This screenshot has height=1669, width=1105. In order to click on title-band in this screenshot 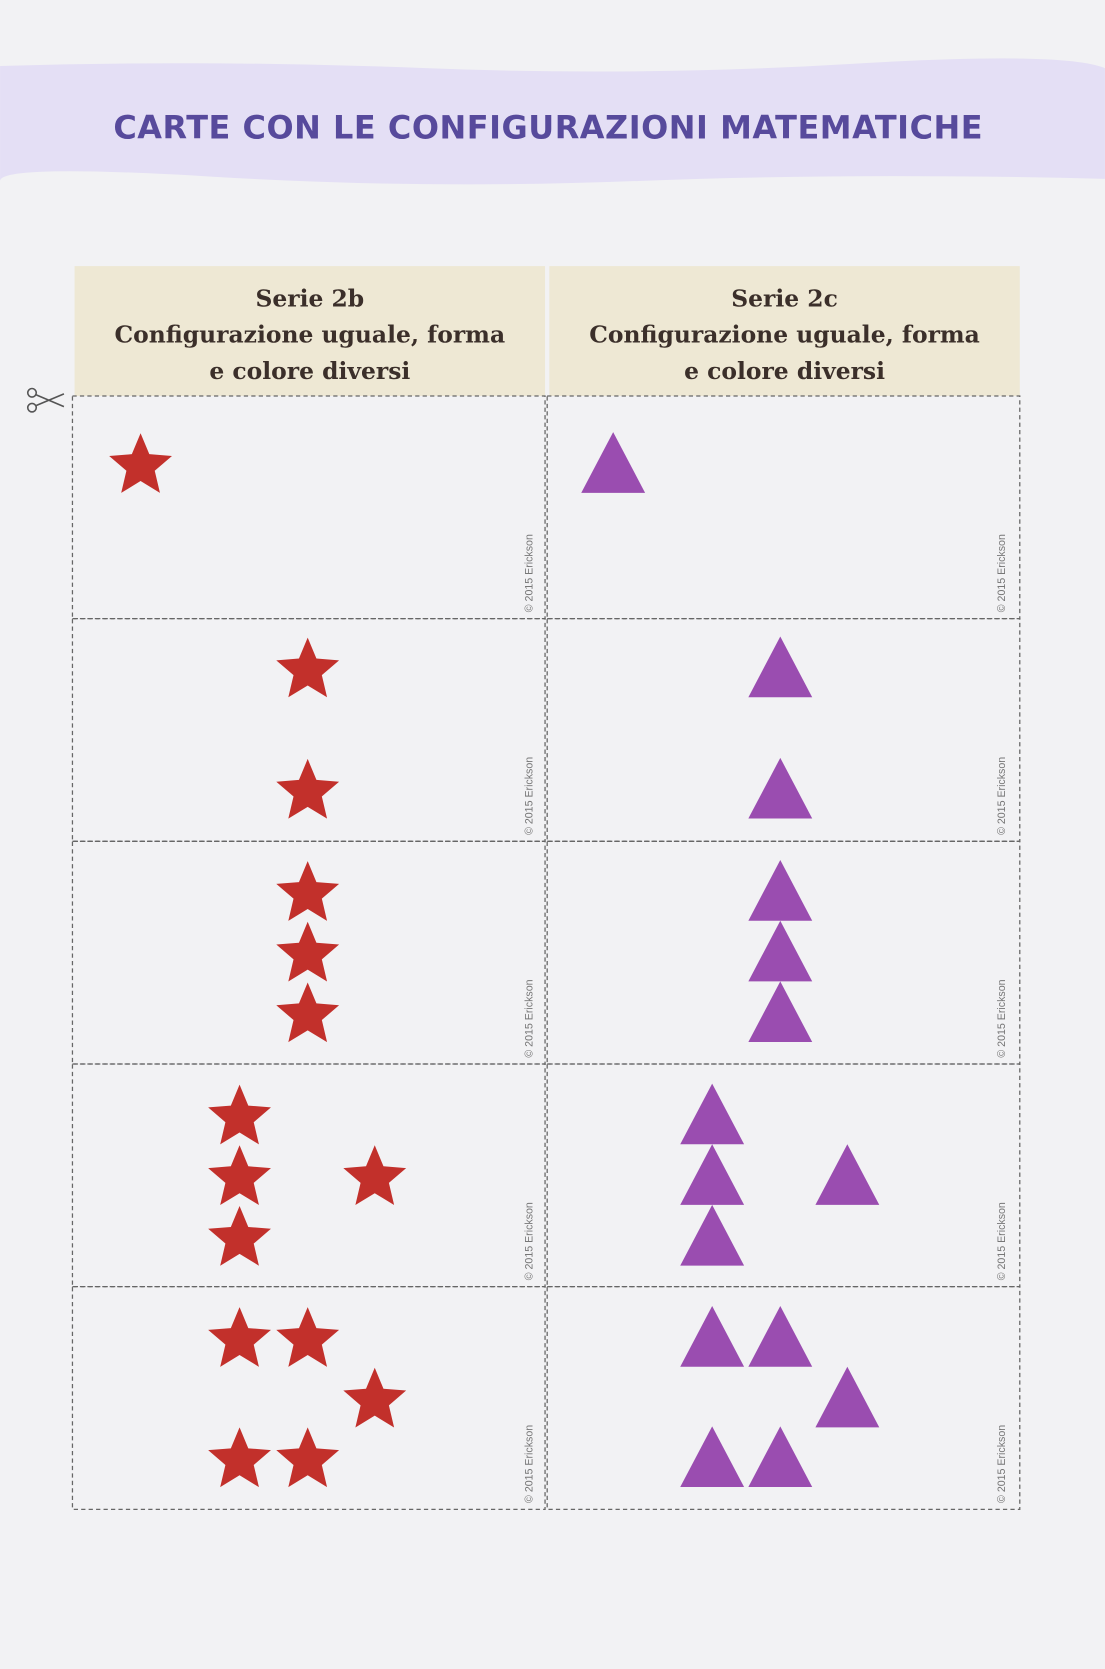, I will do `click(552, 121)`.